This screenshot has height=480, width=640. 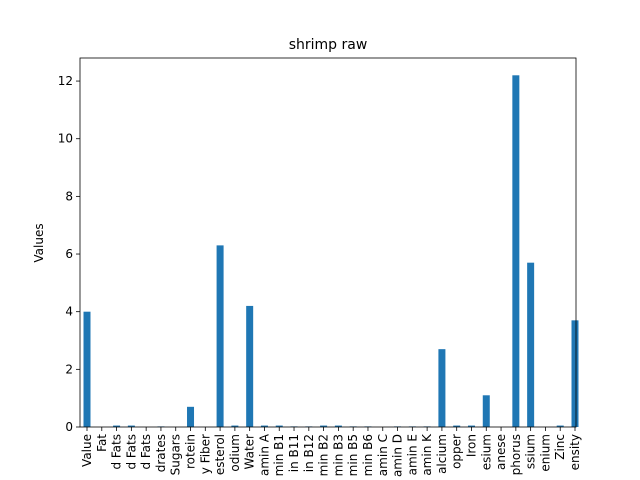 I want to click on x-tick-label-14: in B11, so click(x=294, y=453).